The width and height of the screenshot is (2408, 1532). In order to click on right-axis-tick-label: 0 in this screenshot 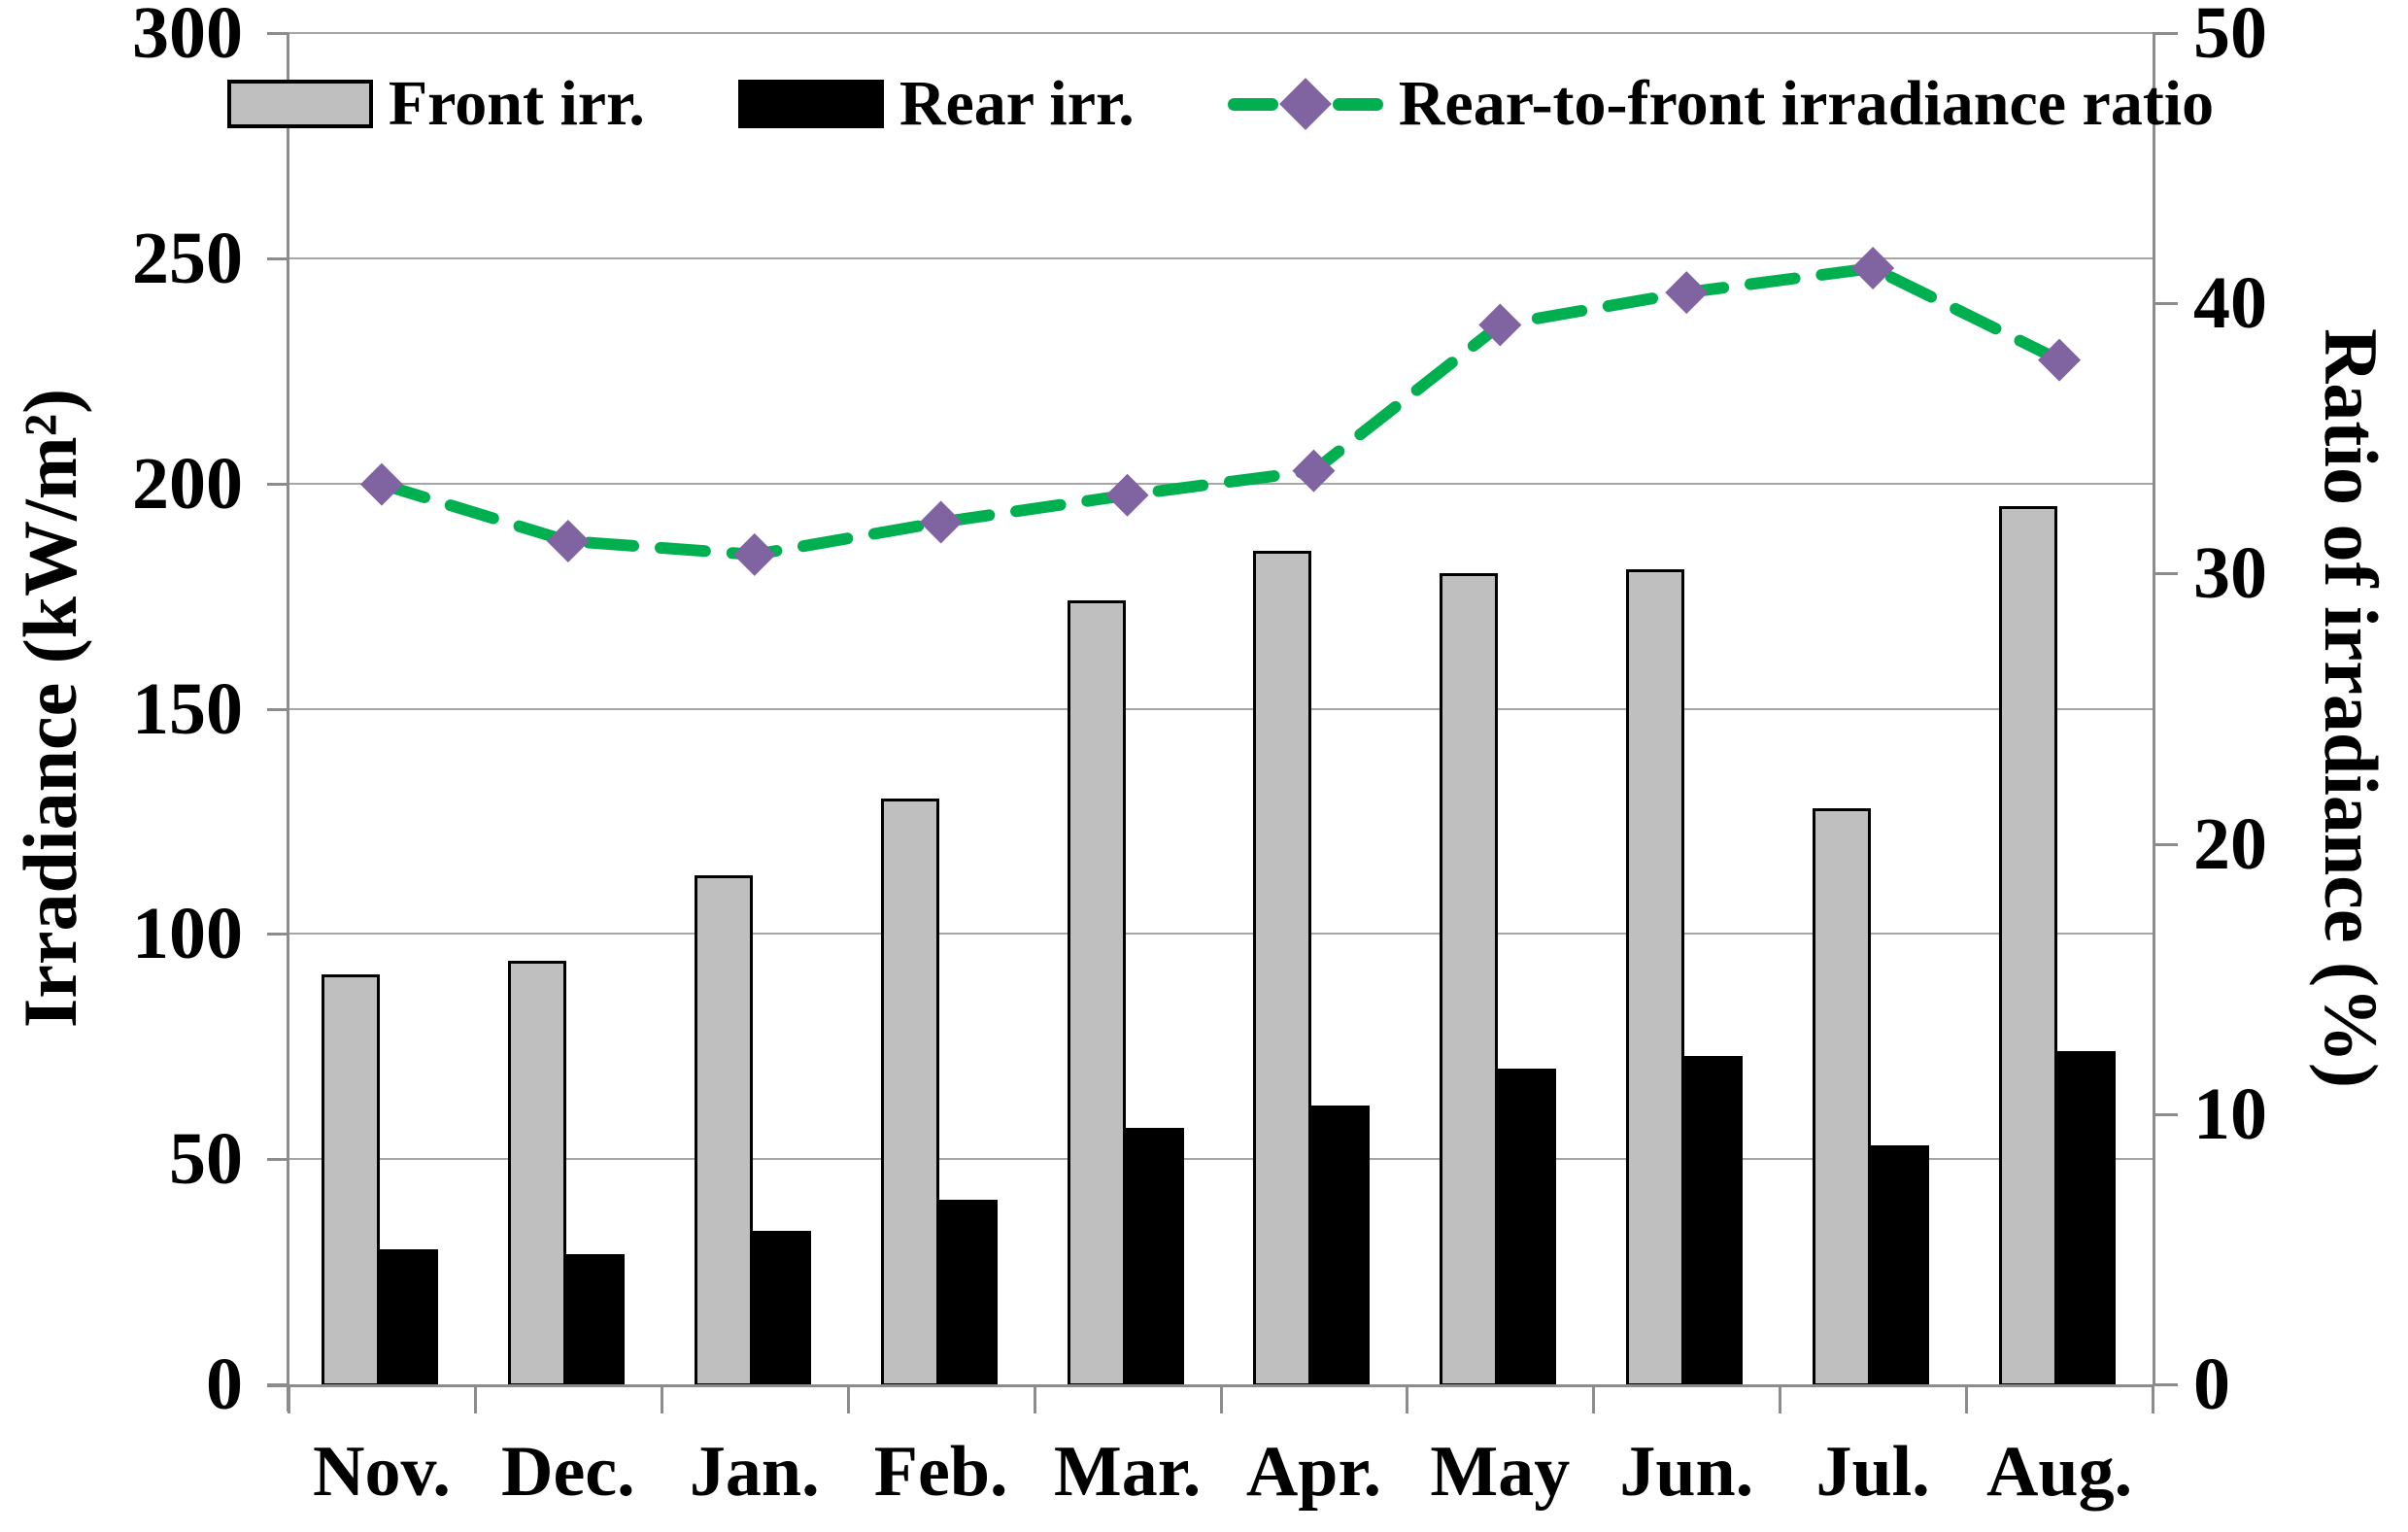, I will do `click(2211, 1384)`.